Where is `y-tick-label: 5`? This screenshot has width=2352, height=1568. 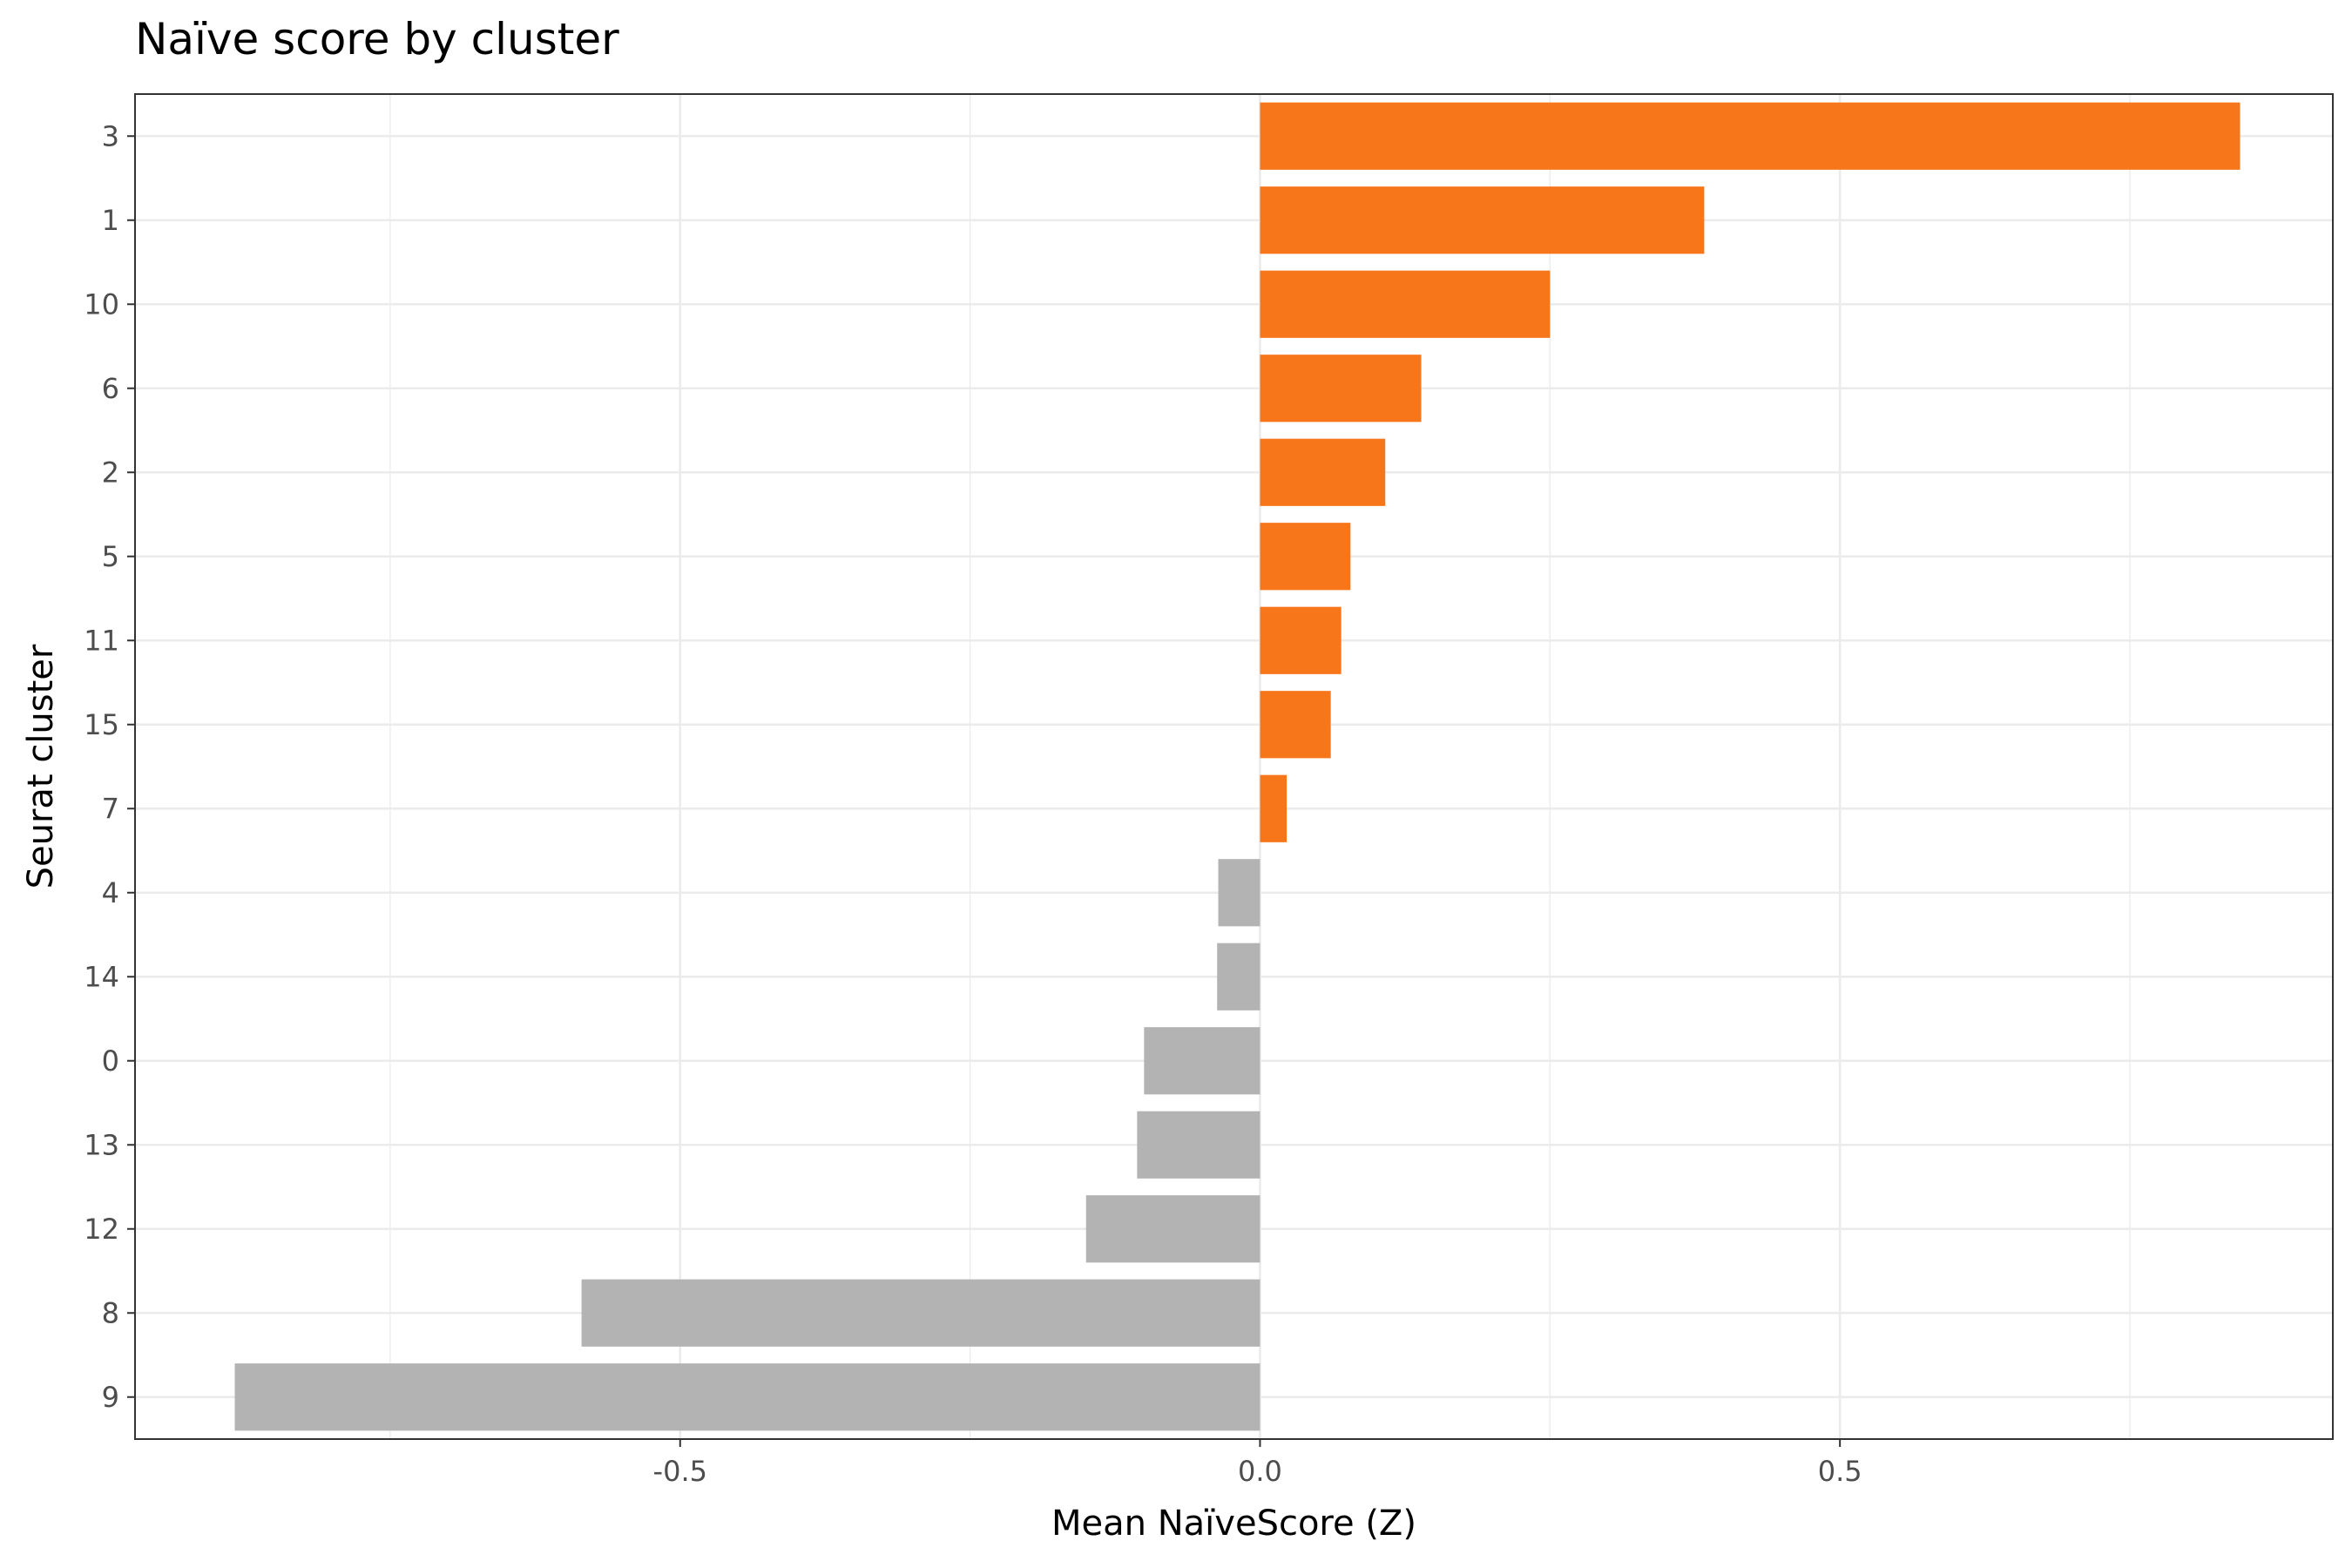
y-tick-label: 5 is located at coordinates (110, 556).